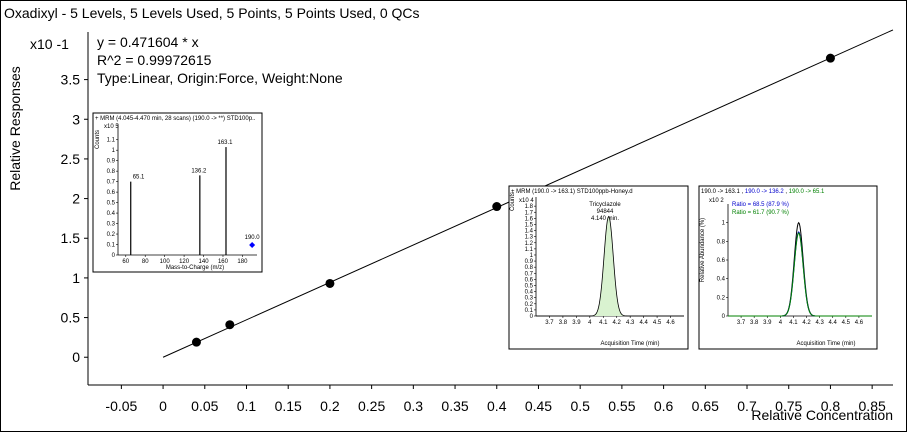 This screenshot has height=437, width=907. What do you see at coordinates (529, 238) in the screenshot?
I see `inset-y-tick-label: 1.3` at bounding box center [529, 238].